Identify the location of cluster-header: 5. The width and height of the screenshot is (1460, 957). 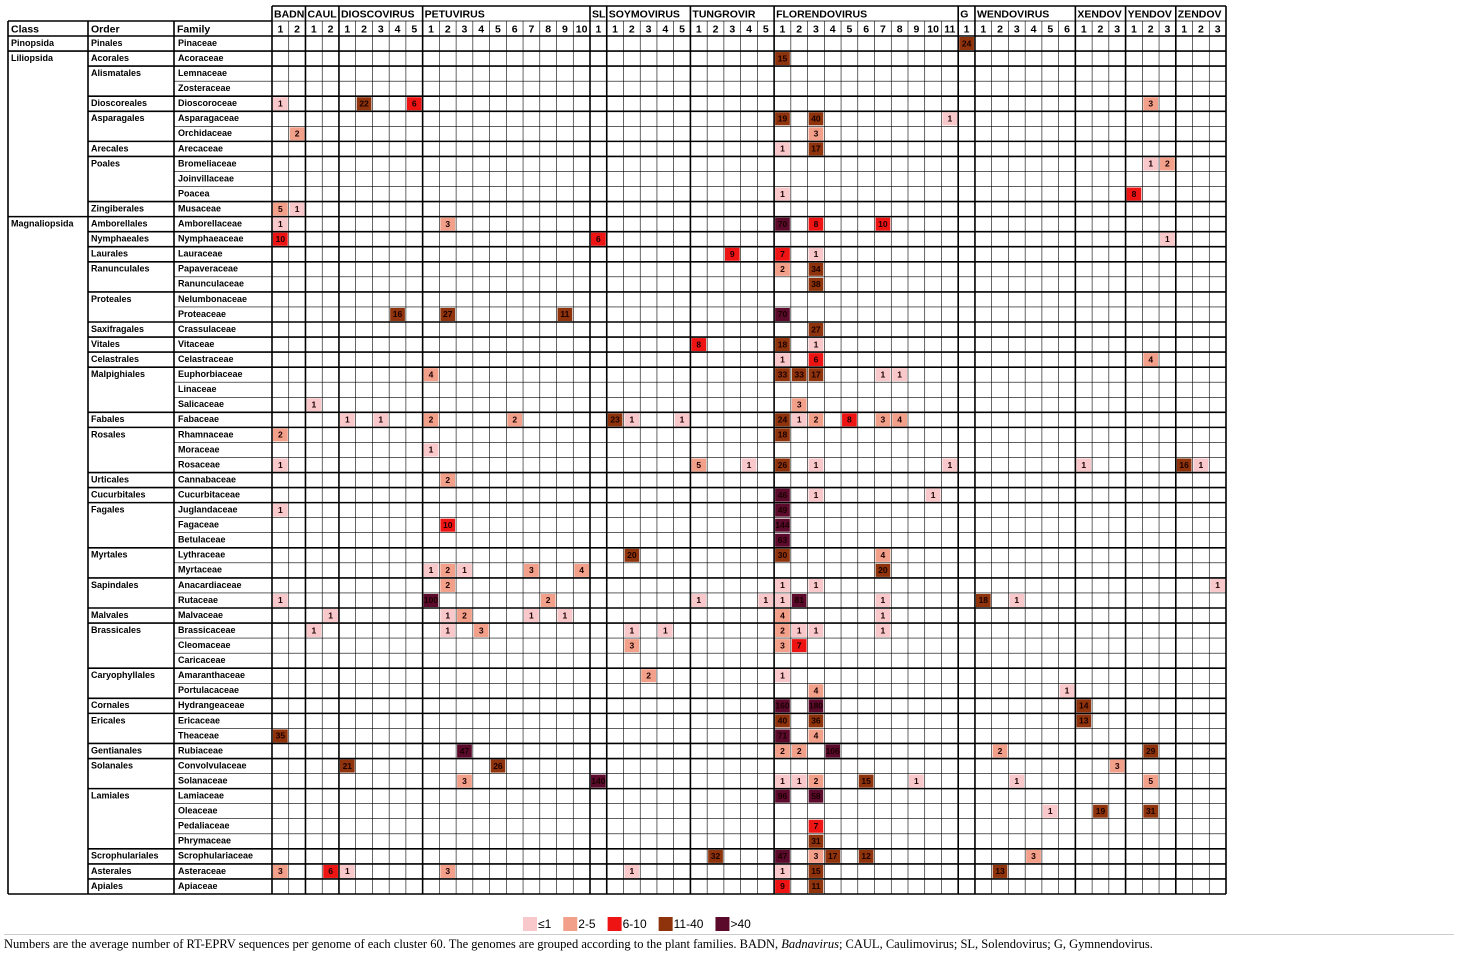
(1050, 29).